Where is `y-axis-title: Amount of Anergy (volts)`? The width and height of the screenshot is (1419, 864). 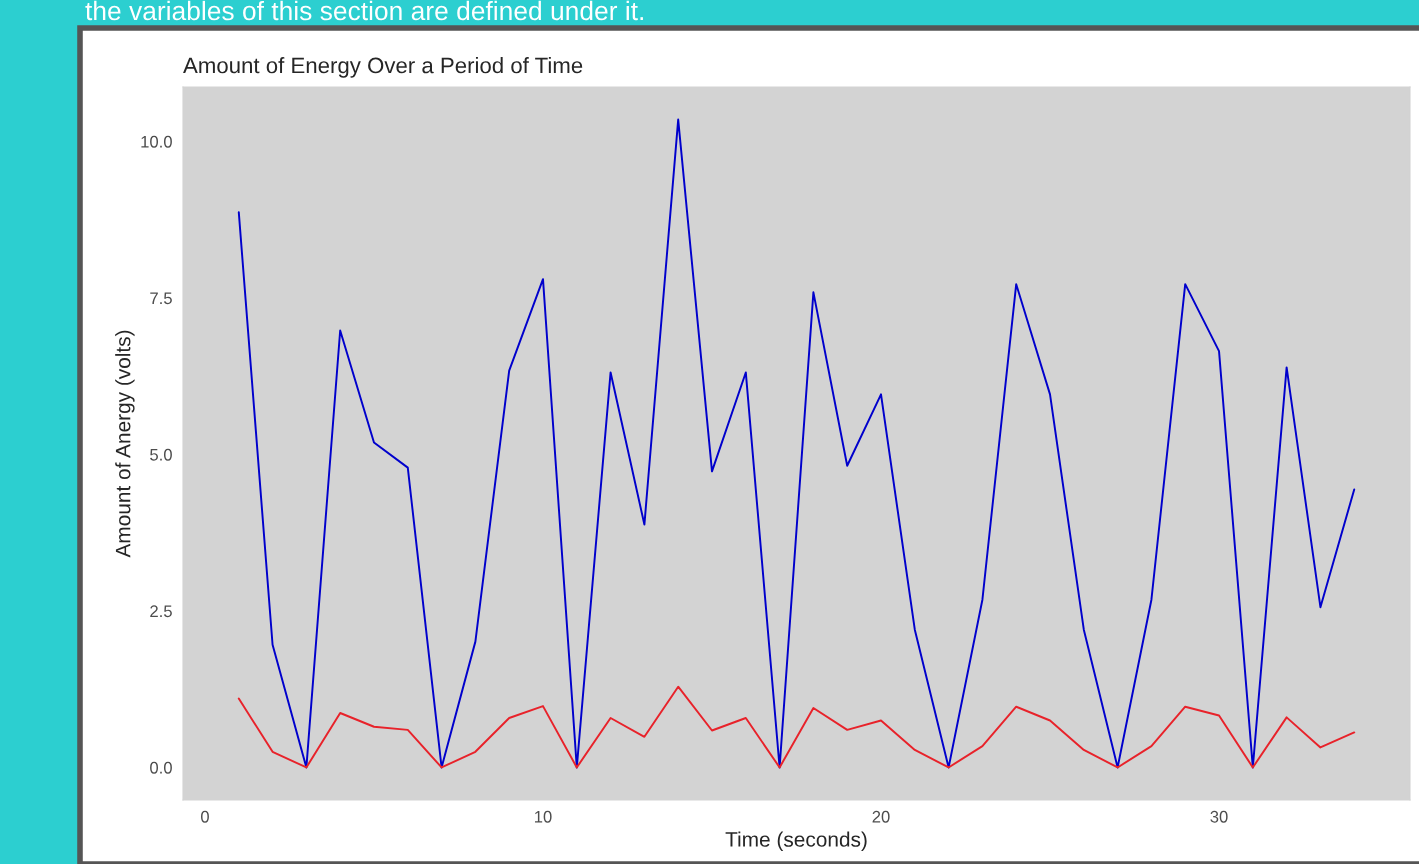 y-axis-title: Amount of Anergy (volts) is located at coordinates (125, 444).